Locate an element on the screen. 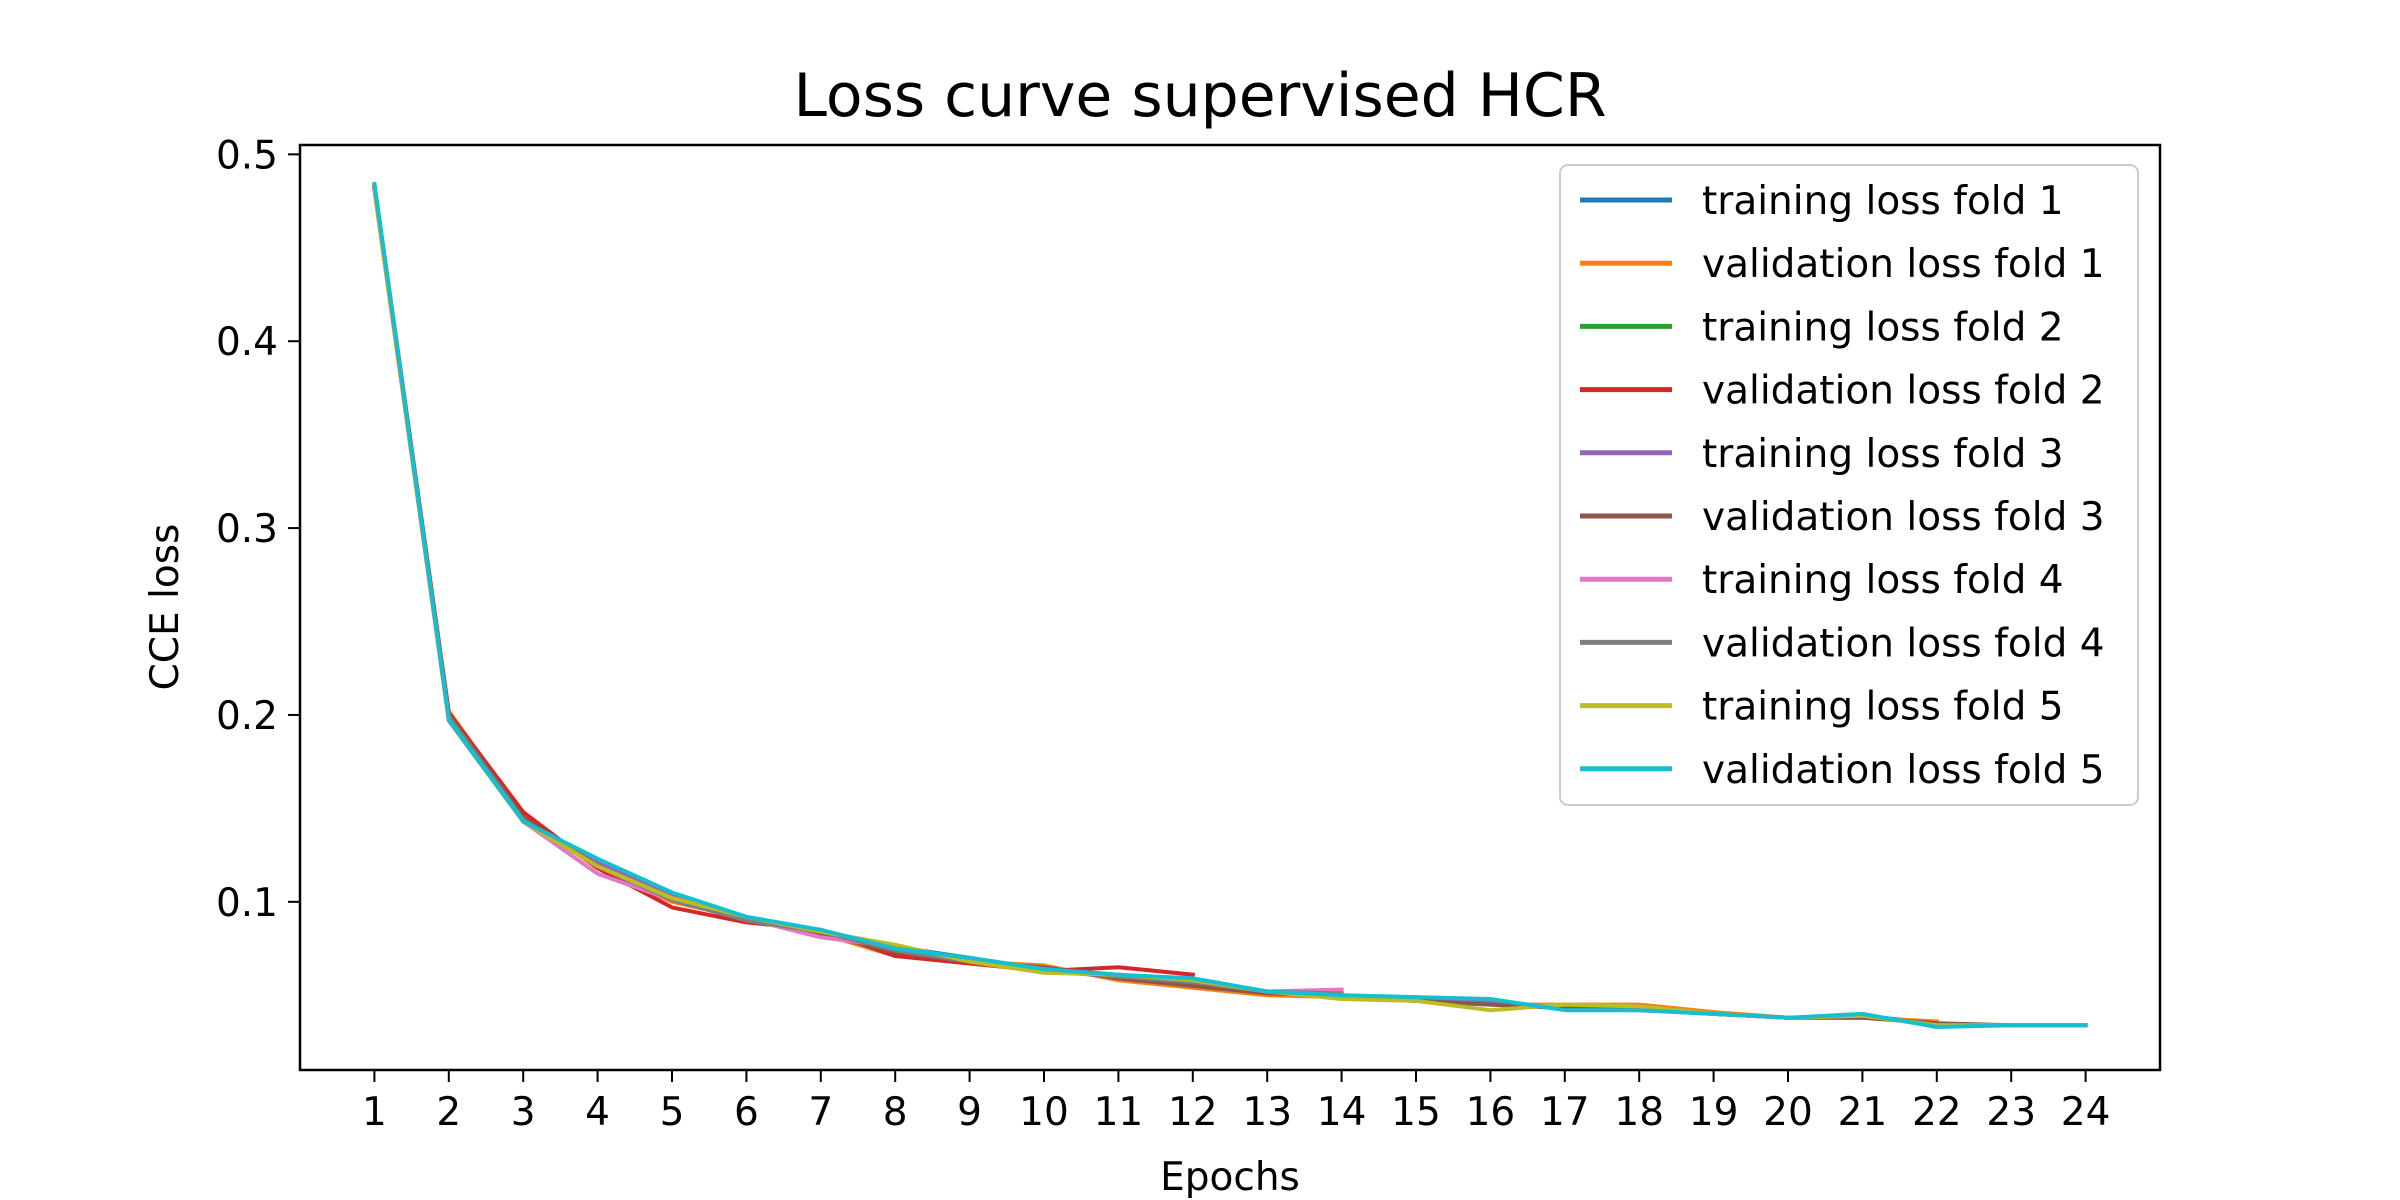 The width and height of the screenshot is (2400, 1200). x-tick-label: 3 is located at coordinates (523, 1112).